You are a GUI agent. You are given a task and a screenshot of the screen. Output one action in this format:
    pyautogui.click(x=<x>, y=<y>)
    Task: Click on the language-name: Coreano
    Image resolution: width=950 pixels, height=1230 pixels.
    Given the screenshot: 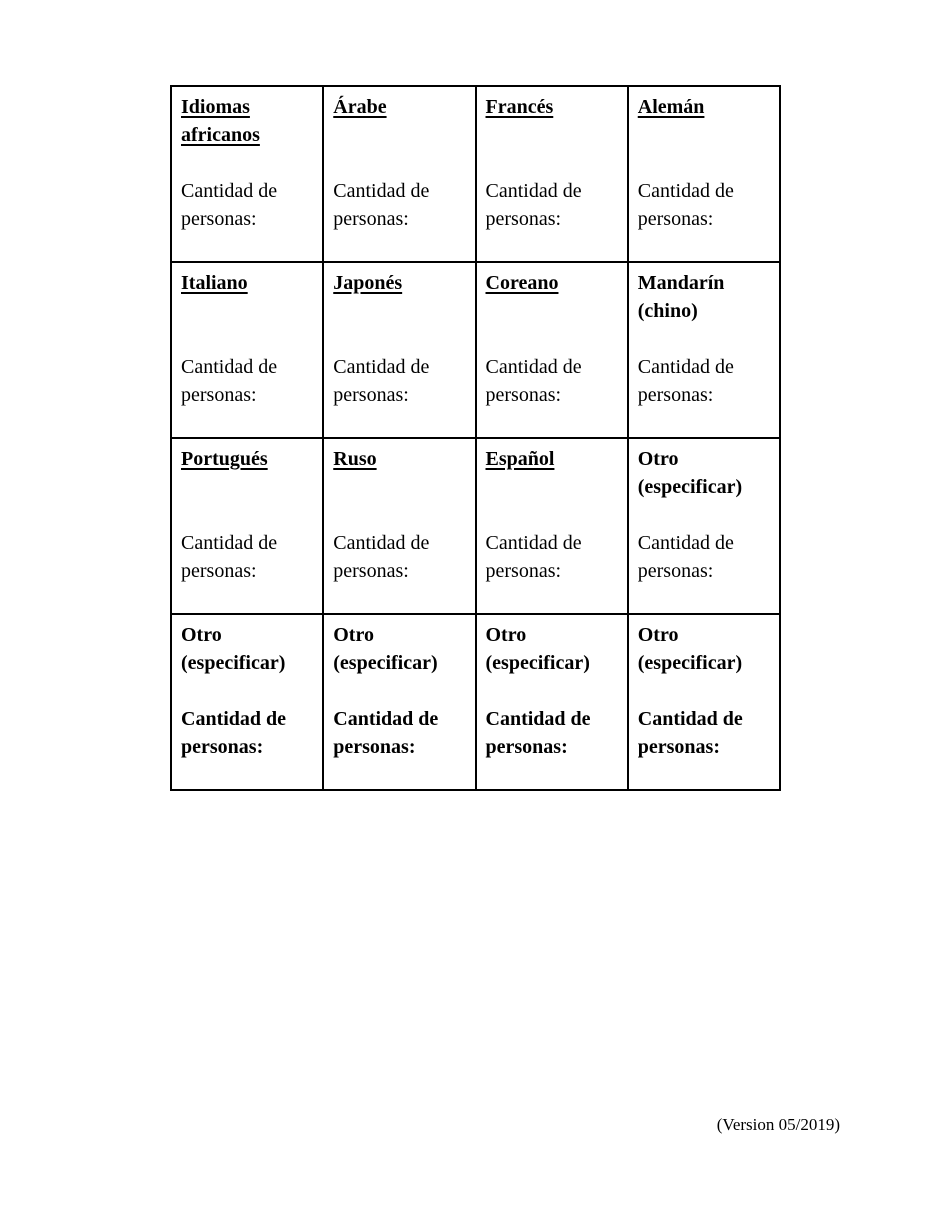 What is the action you would take?
    pyautogui.click(x=522, y=283)
    